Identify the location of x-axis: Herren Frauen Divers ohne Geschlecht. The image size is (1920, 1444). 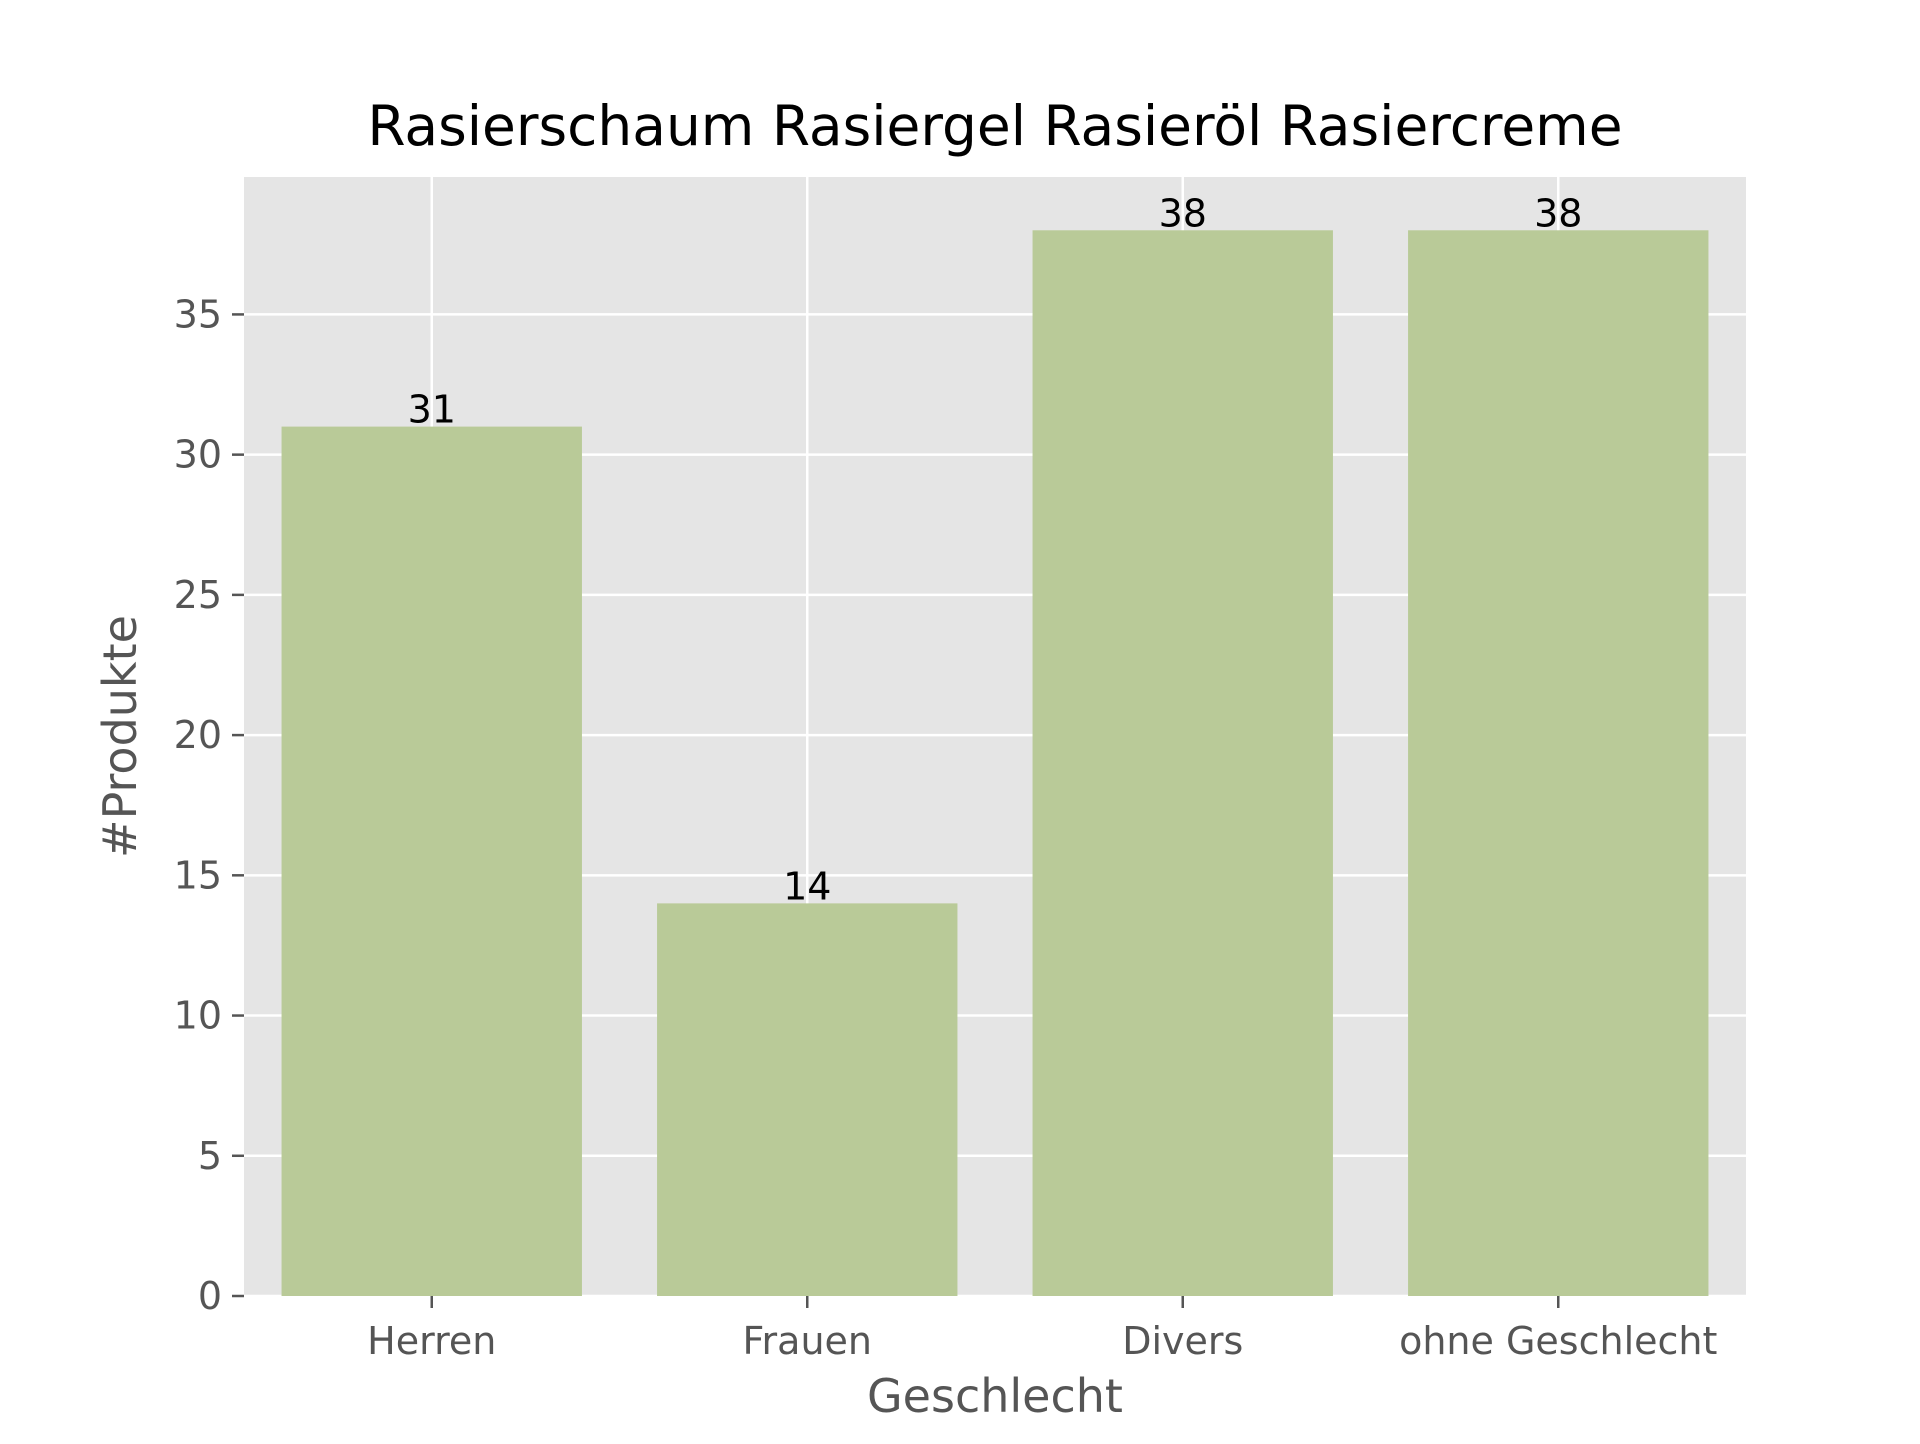
(1042, 1329).